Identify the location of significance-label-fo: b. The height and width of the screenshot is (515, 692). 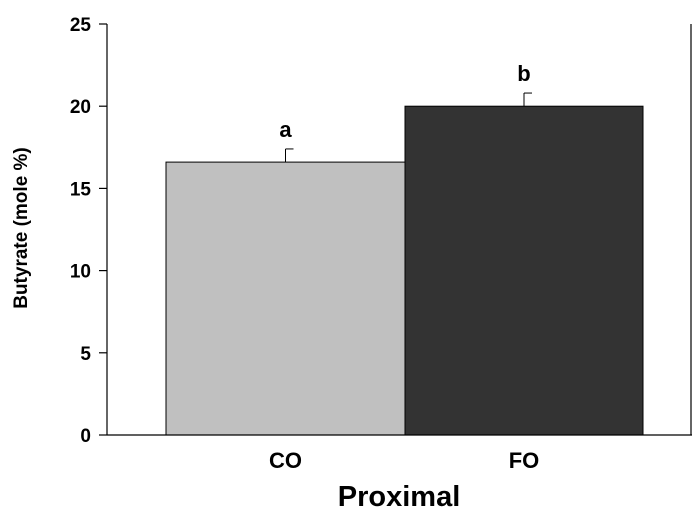
(523, 73).